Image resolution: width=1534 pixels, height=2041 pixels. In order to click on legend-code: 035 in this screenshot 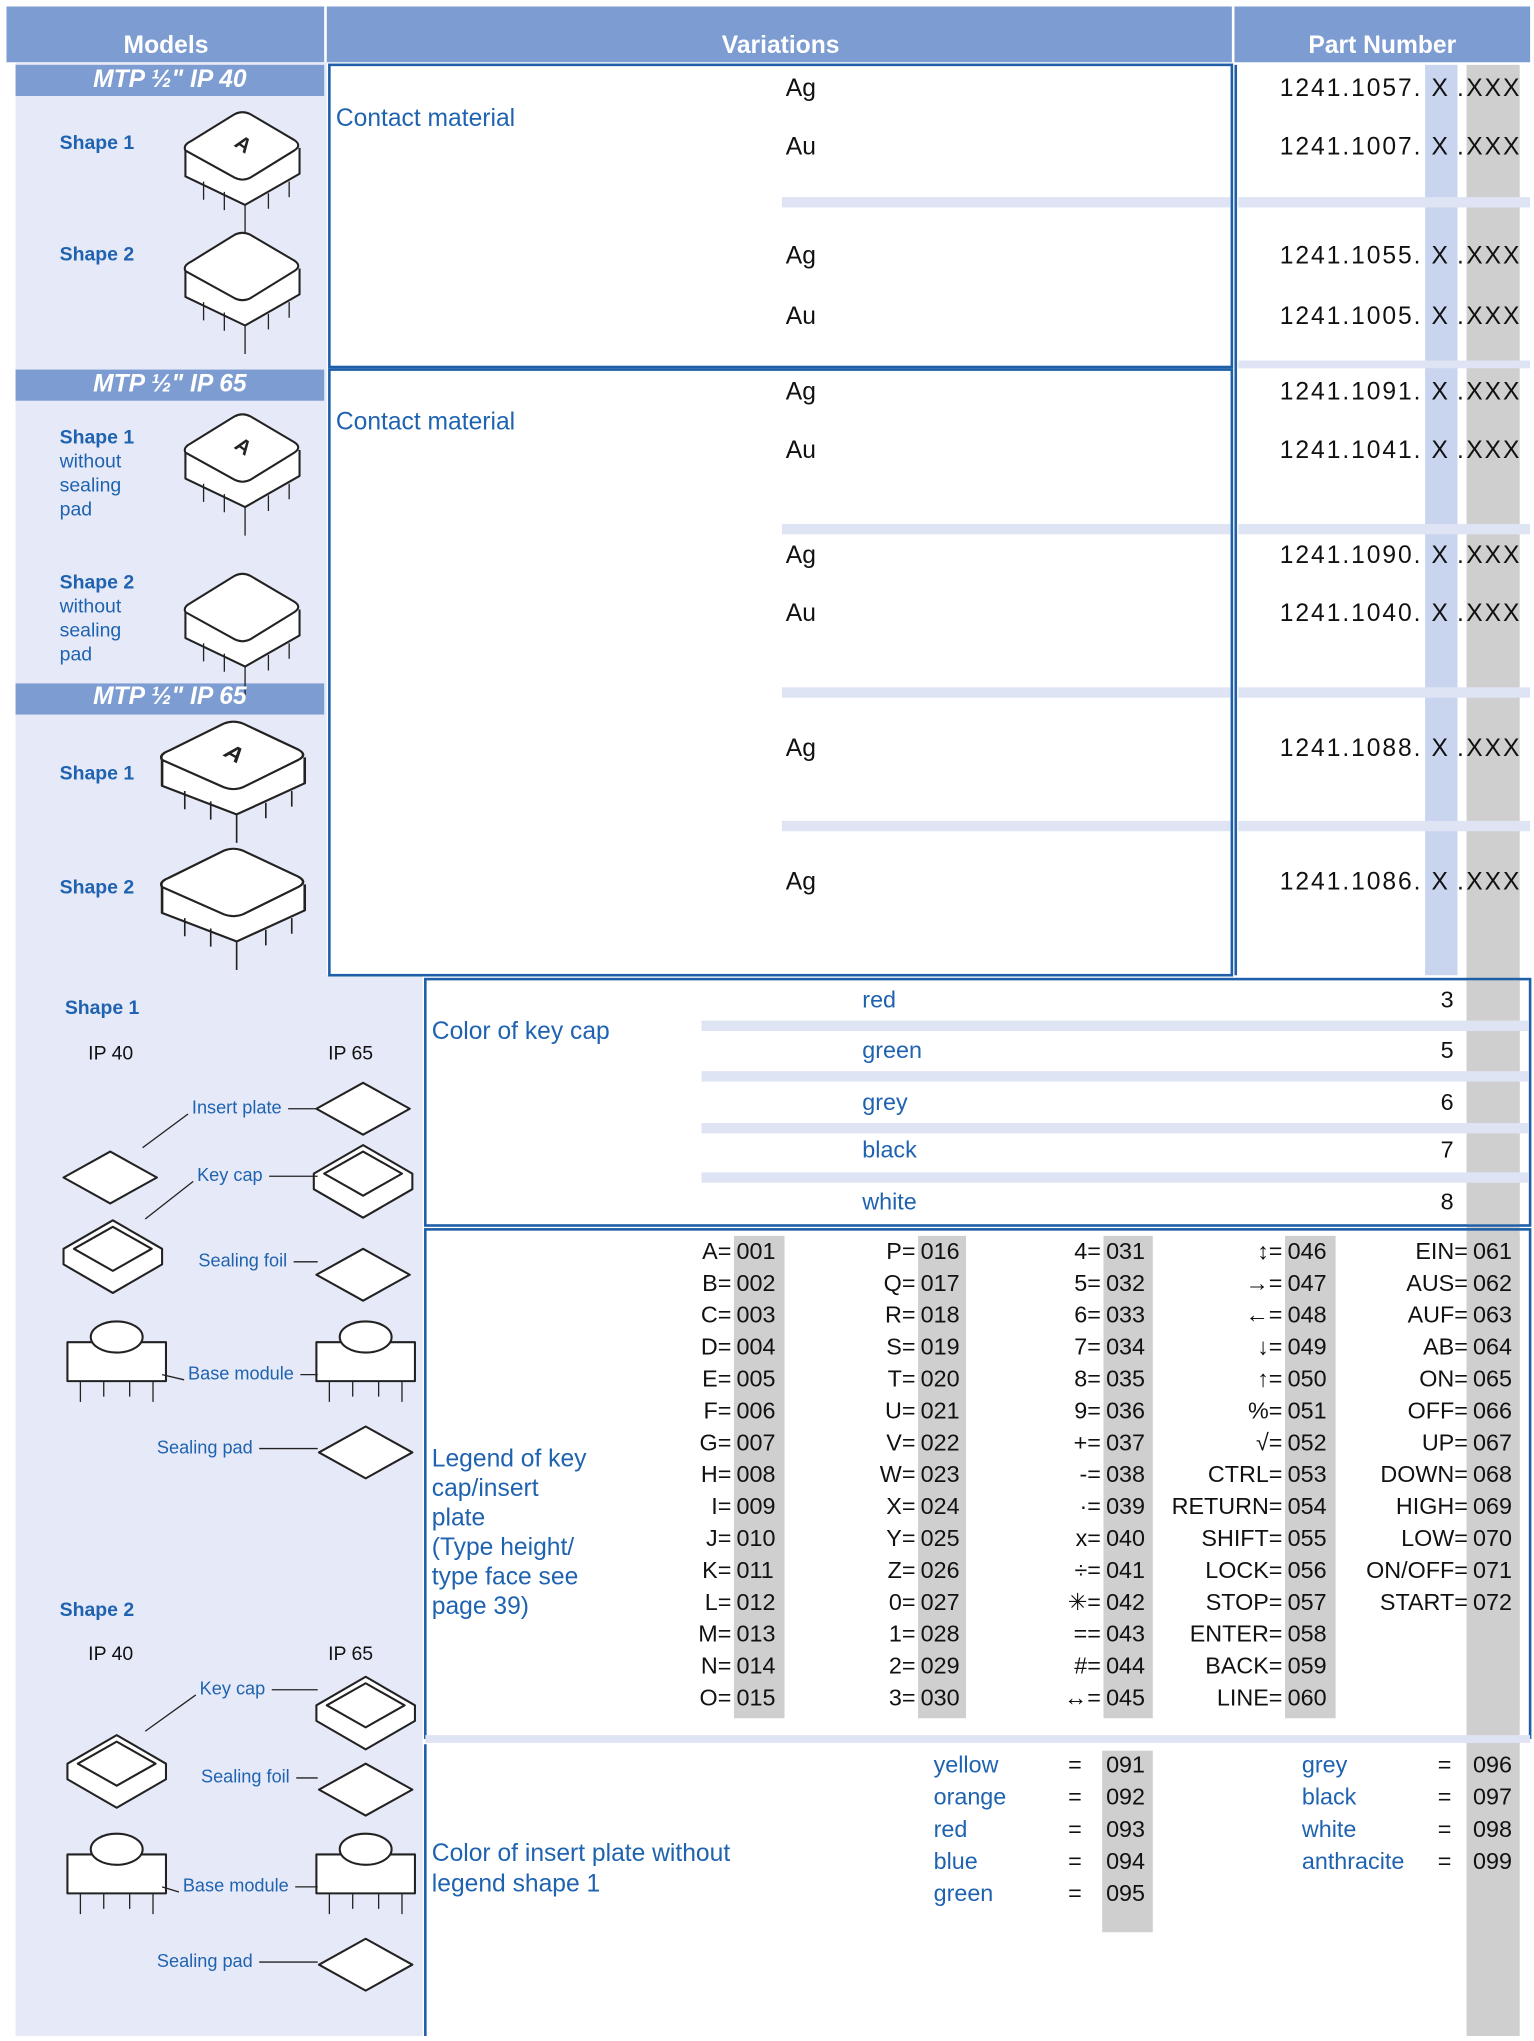, I will do `click(1125, 1379)`.